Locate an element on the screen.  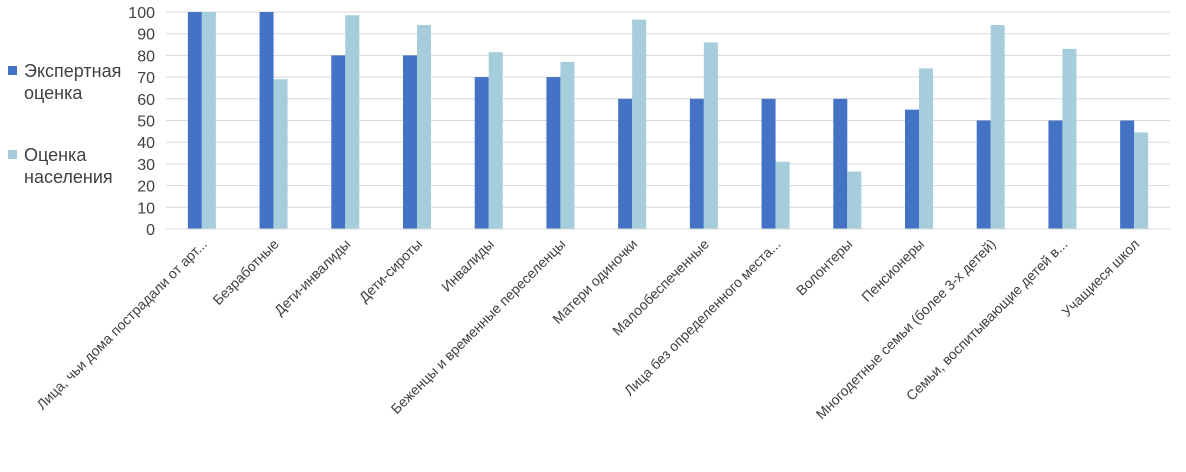
y-tick-label: 50 is located at coordinates (146, 122).